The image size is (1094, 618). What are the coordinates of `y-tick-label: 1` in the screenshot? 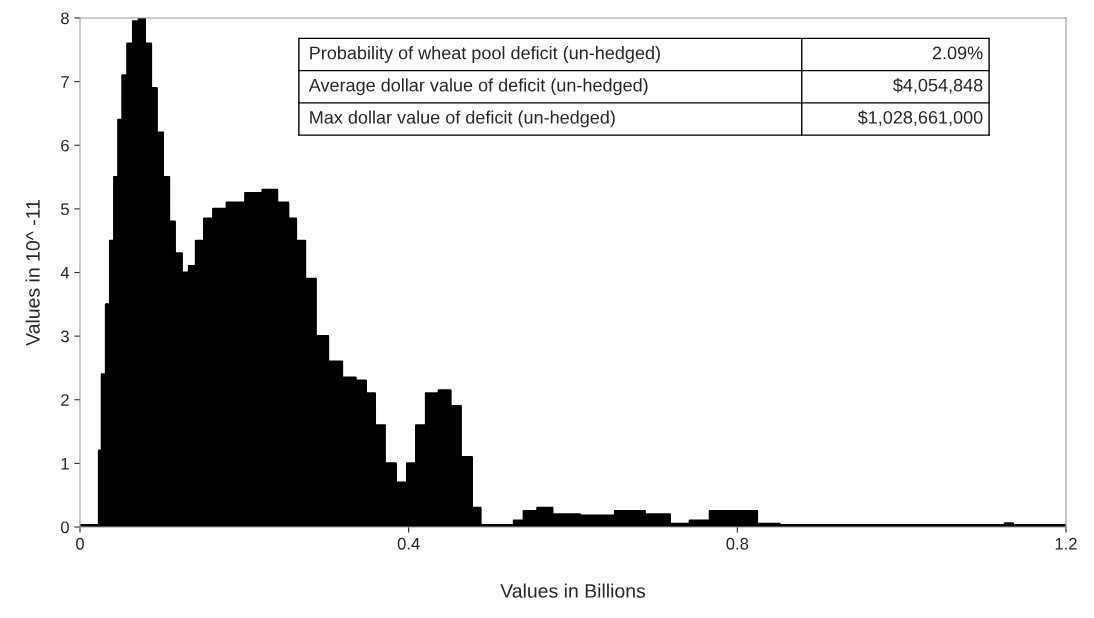 It's located at (65, 463).